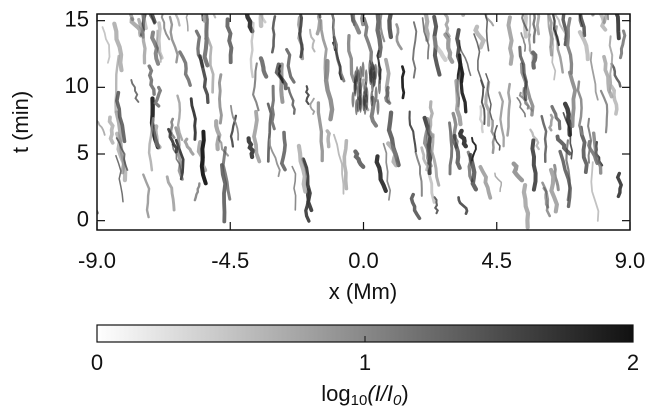 This screenshot has width=651, height=412. Describe the element at coordinates (83, 152) in the screenshot. I see `y-tick-label: 5` at that location.